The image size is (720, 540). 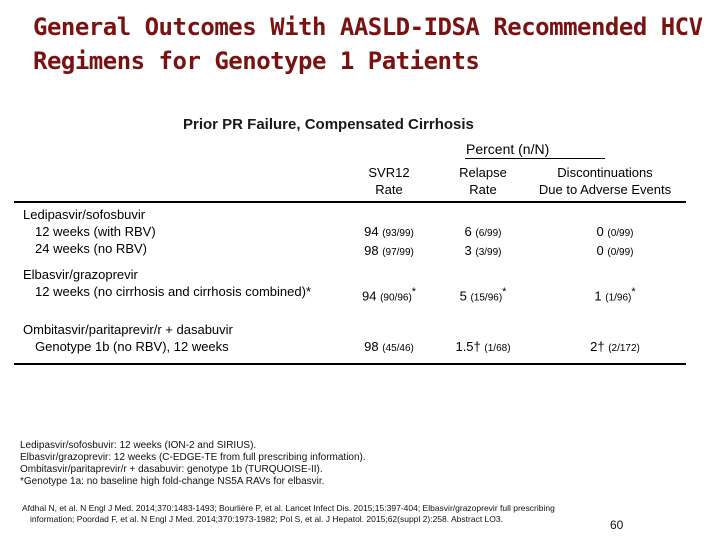 I want to click on table-cell-svr: 94 (93/99) 98 (97/99), so click(x=389, y=242).